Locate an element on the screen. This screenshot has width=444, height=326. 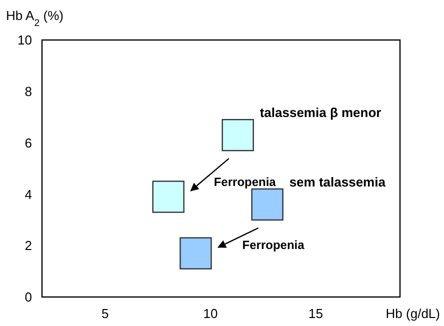
y-tick-label: 4 is located at coordinates (28, 194).